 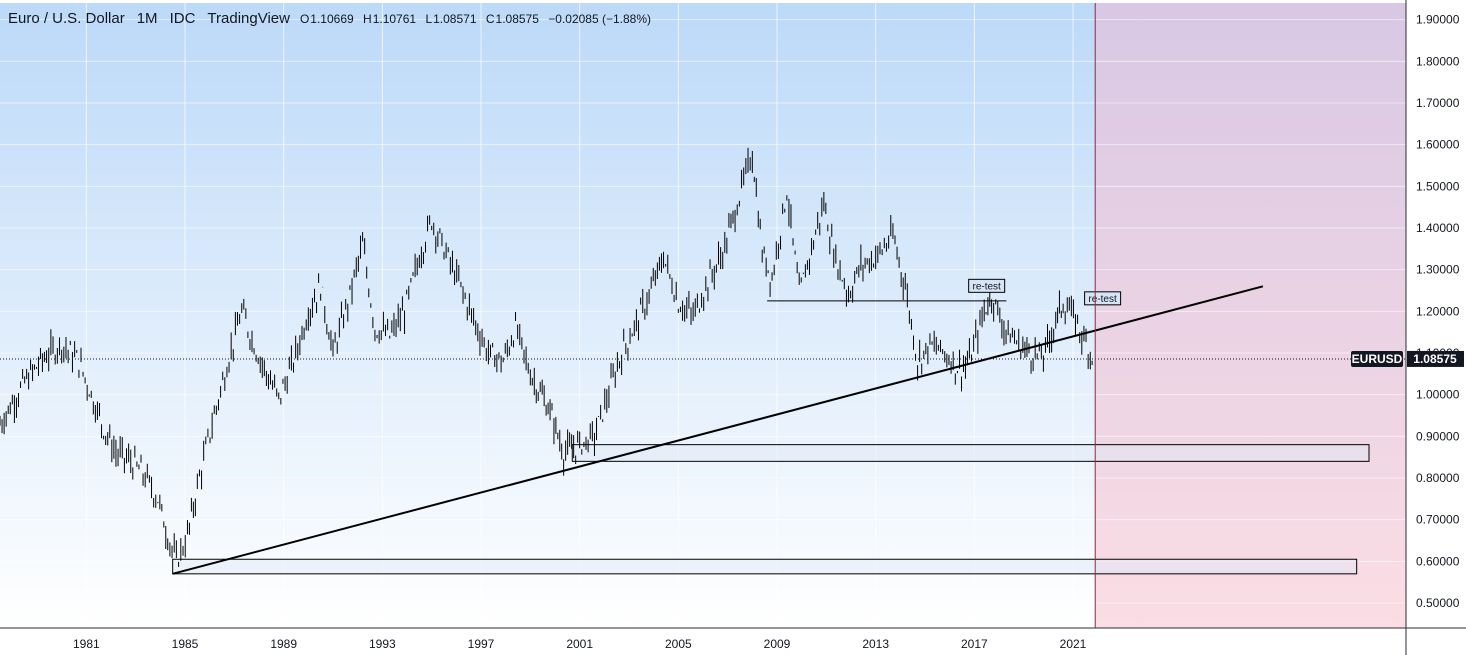 I want to click on x-tick-label: 1989, so click(x=283, y=644).